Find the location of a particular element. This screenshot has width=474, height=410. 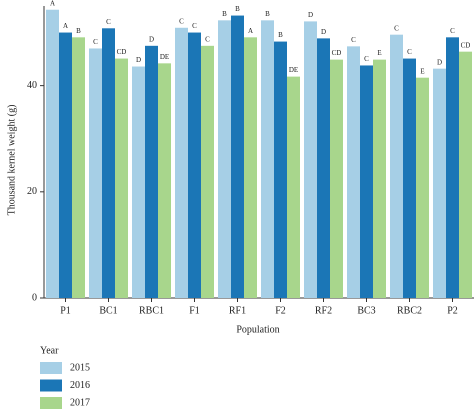

x-tick-label: F2 is located at coordinates (280, 310).